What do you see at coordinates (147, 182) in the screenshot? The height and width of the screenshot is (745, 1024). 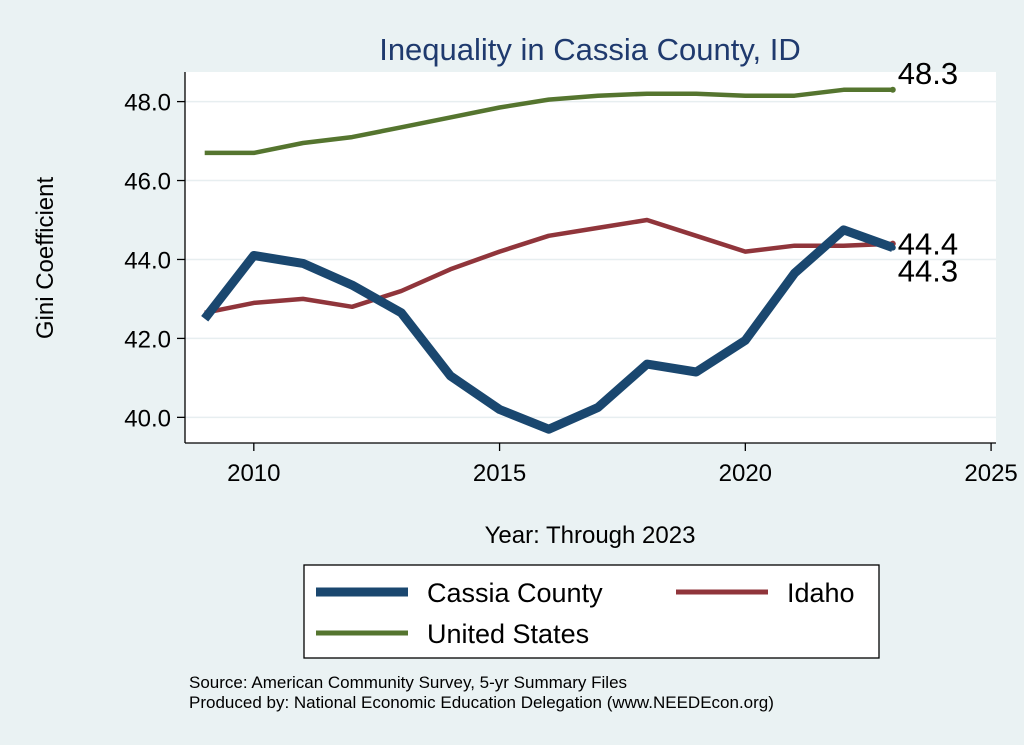 I see `y-tick-label: 46.0` at bounding box center [147, 182].